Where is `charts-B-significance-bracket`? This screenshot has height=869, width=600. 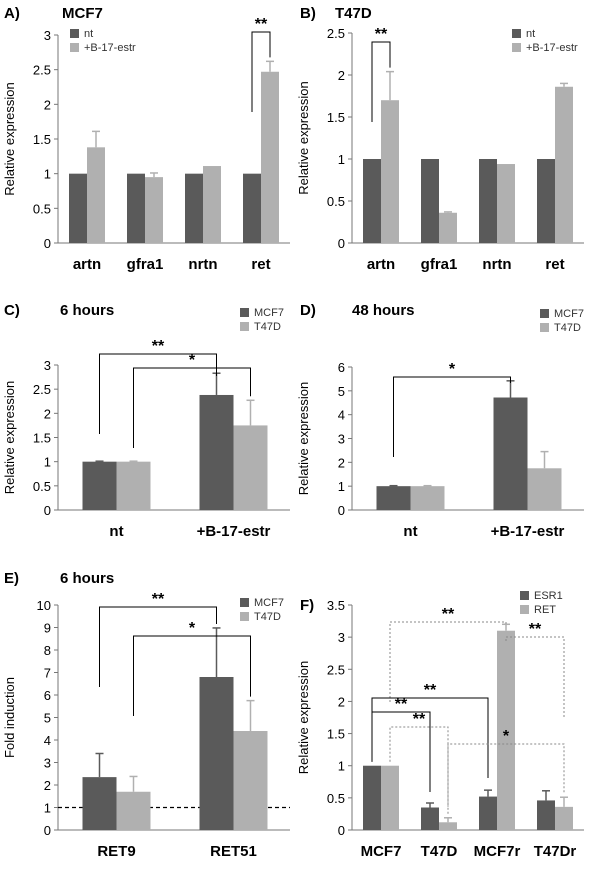
charts-B-significance-bracket is located at coordinates (381, 81).